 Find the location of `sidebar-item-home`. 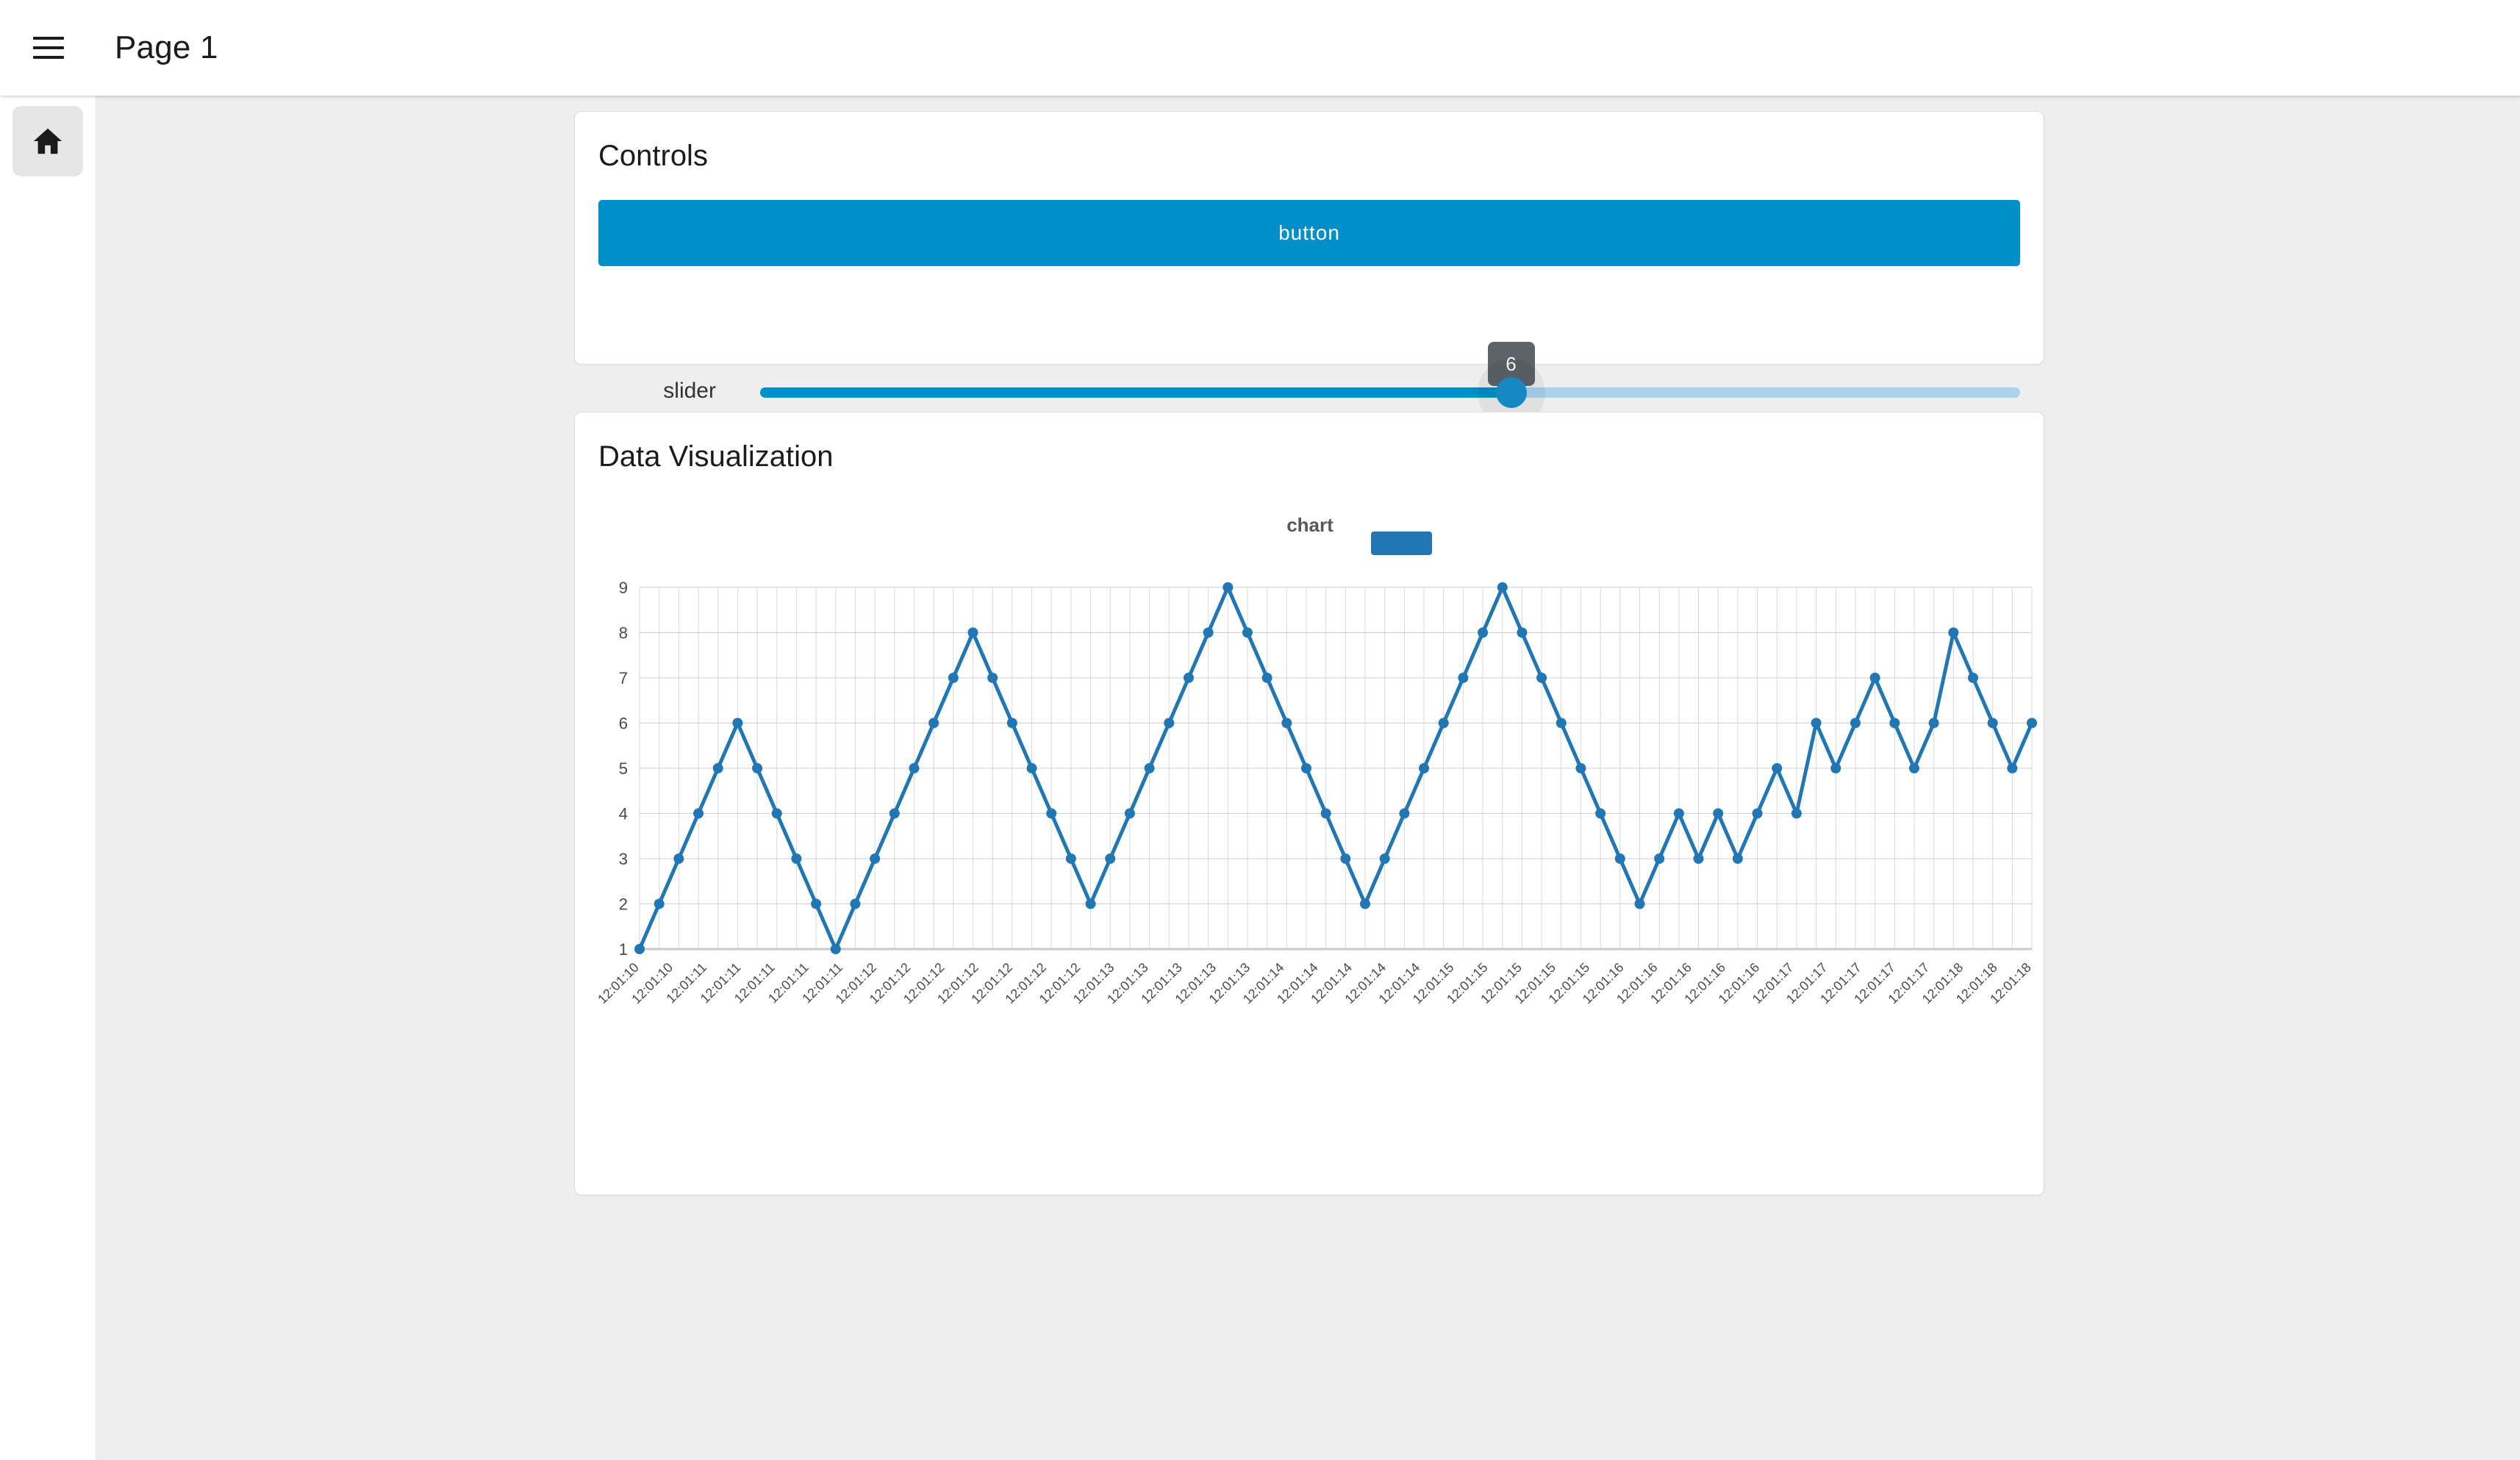

sidebar-item-home is located at coordinates (47, 141).